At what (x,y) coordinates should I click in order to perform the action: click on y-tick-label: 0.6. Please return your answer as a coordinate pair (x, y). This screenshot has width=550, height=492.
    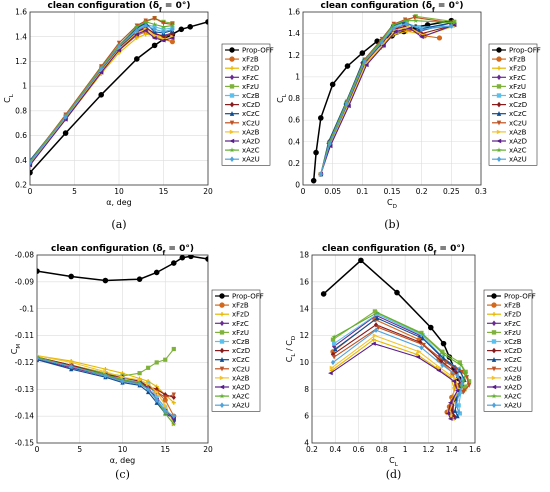
    Looking at the image, I should click on (21, 135).